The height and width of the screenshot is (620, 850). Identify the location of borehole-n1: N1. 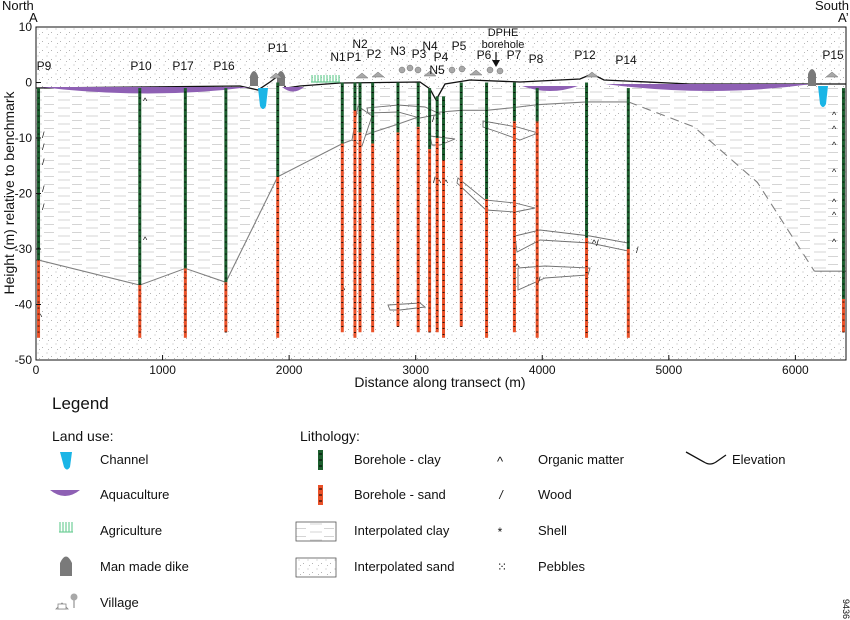
(338, 191).